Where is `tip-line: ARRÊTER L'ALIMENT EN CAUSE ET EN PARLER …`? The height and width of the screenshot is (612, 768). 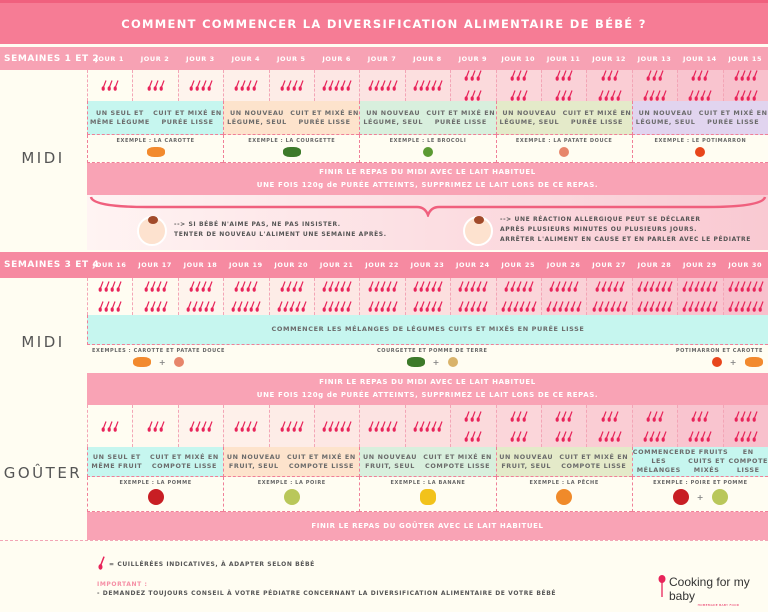
tip-line: ARRÊTER L'ALIMENT EN CAUSE ET EN PARLER … is located at coordinates (625, 239).